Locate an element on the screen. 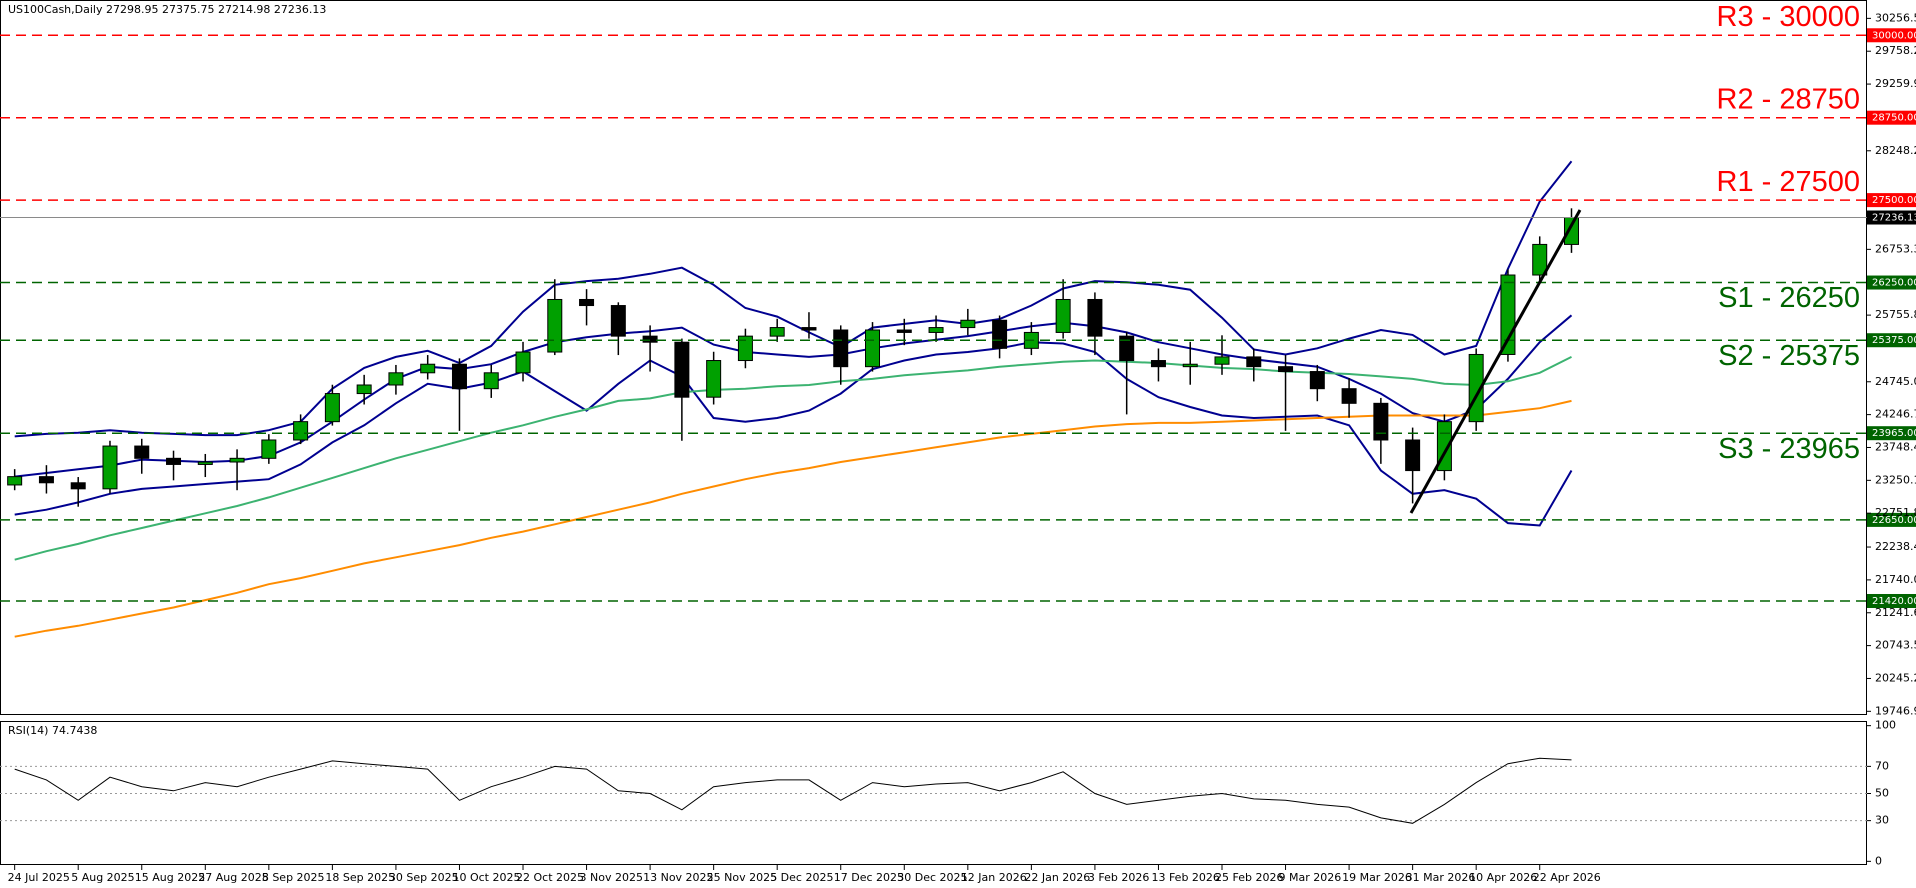 The width and height of the screenshot is (1916, 888). x-tick-label: 18 Sep 2025 is located at coordinates (360, 877).